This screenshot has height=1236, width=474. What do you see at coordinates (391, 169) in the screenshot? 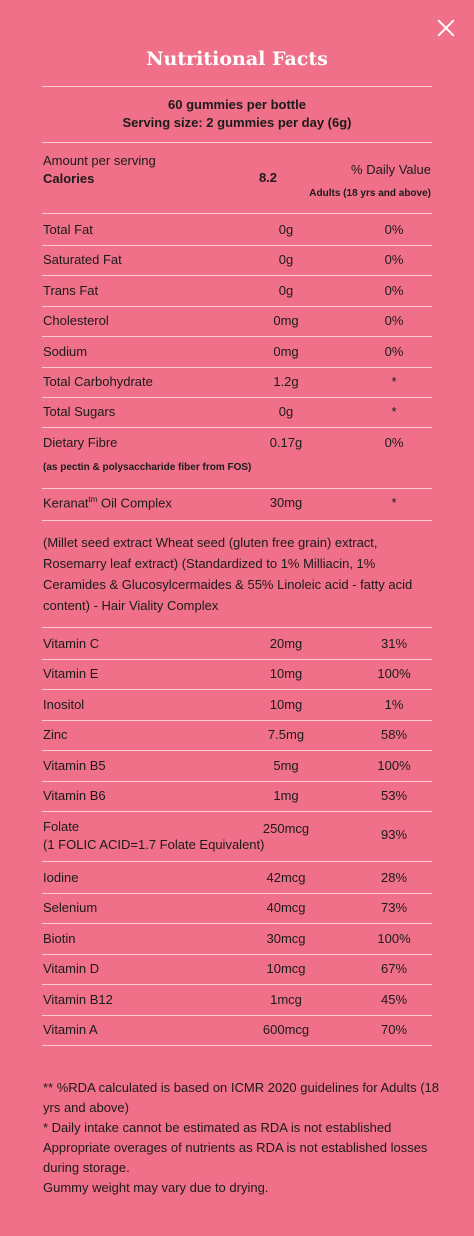
I see `daily-value-label: % Daily Value` at bounding box center [391, 169].